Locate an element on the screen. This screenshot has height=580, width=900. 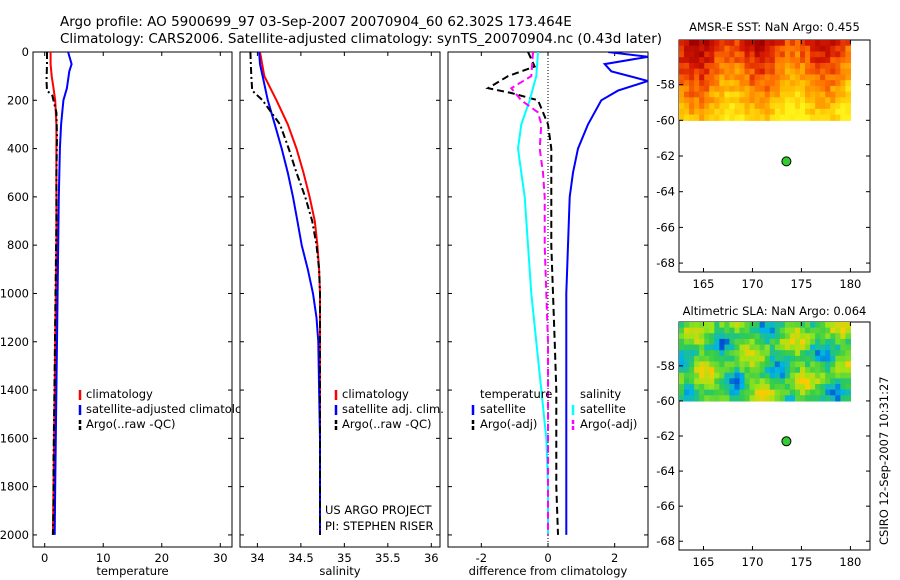
temperature-ytick-label: 800 is located at coordinates (18, 245).